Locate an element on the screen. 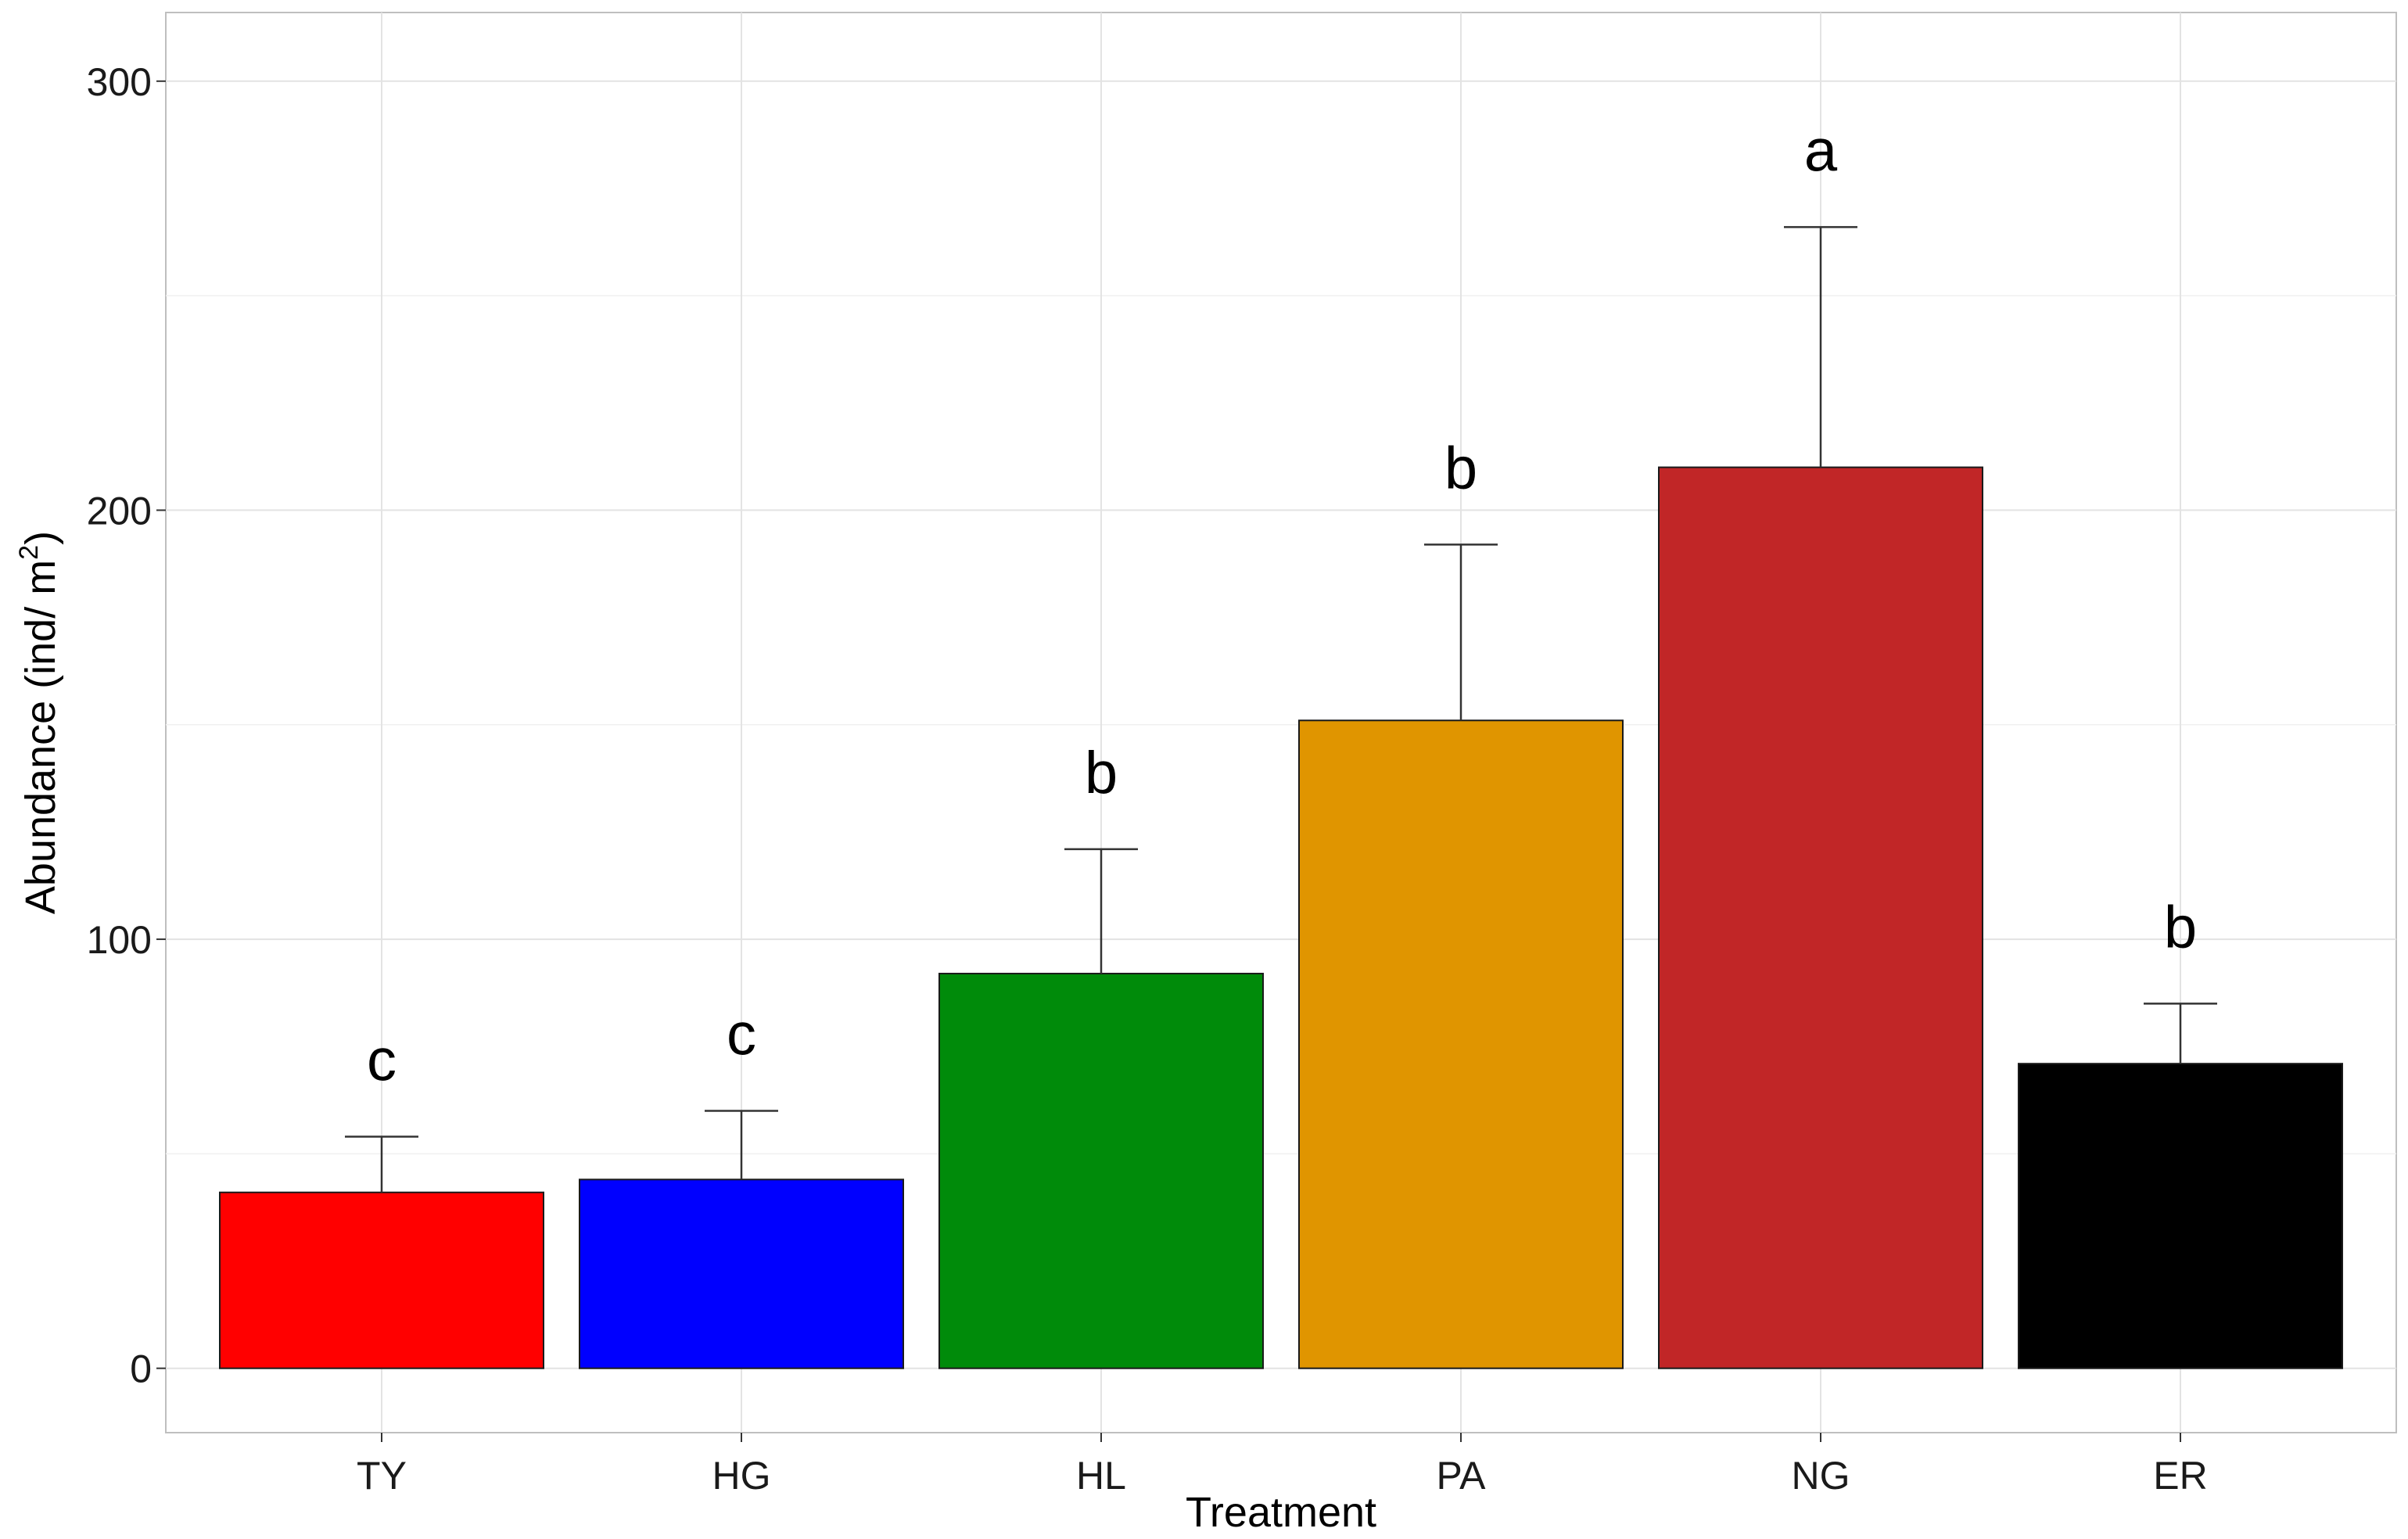  y-tick-label: 100 is located at coordinates (120, 940).